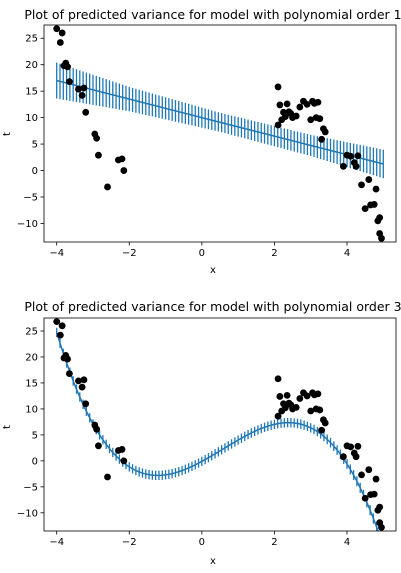 This screenshot has width=401, height=573. What do you see at coordinates (31, 65) in the screenshot?
I see `y-tick-label: 20` at bounding box center [31, 65].